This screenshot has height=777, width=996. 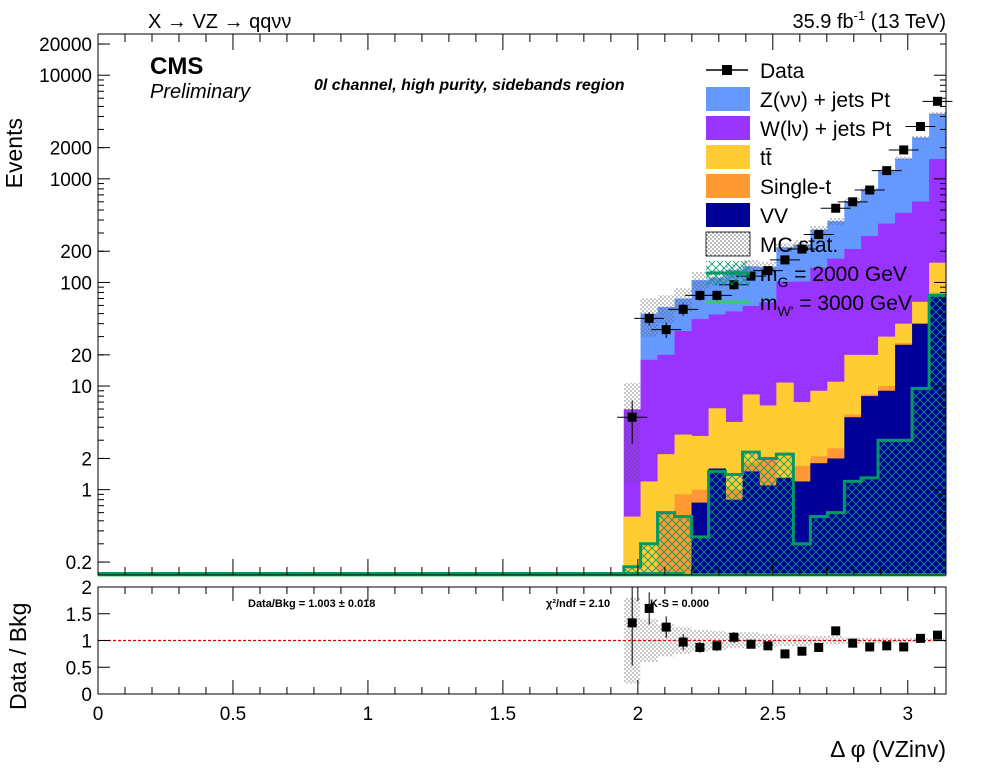 What do you see at coordinates (76, 252) in the screenshot?
I see `y-tick-label: 200` at bounding box center [76, 252].